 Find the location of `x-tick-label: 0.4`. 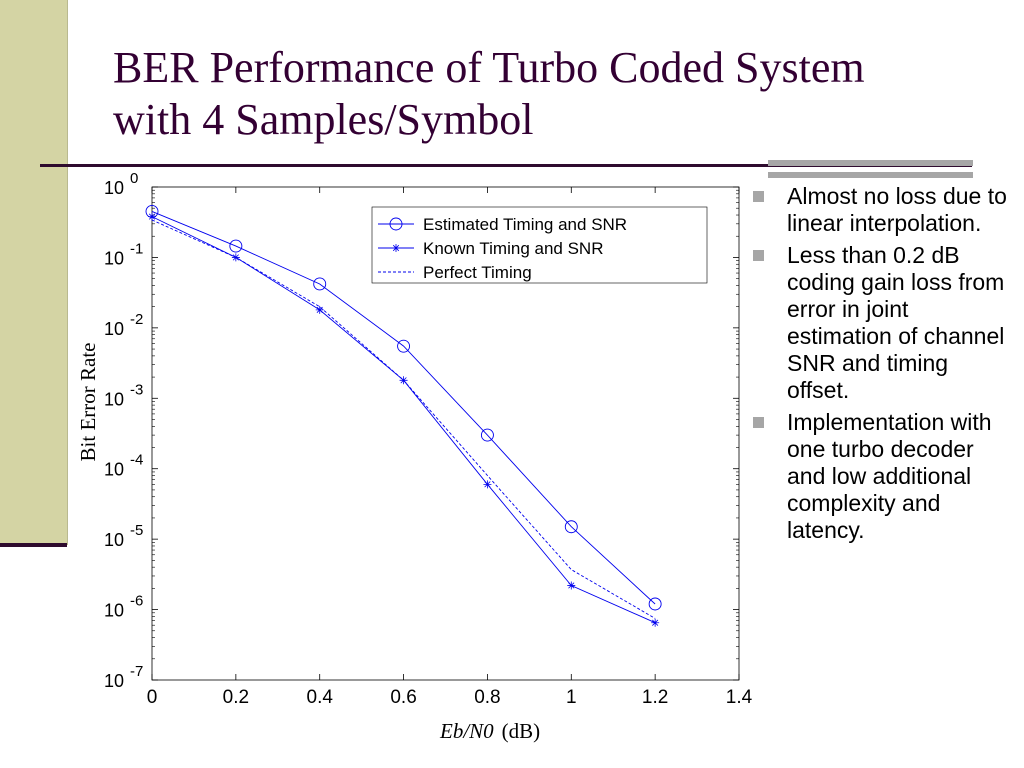

x-tick-label: 0.4 is located at coordinates (320, 697).